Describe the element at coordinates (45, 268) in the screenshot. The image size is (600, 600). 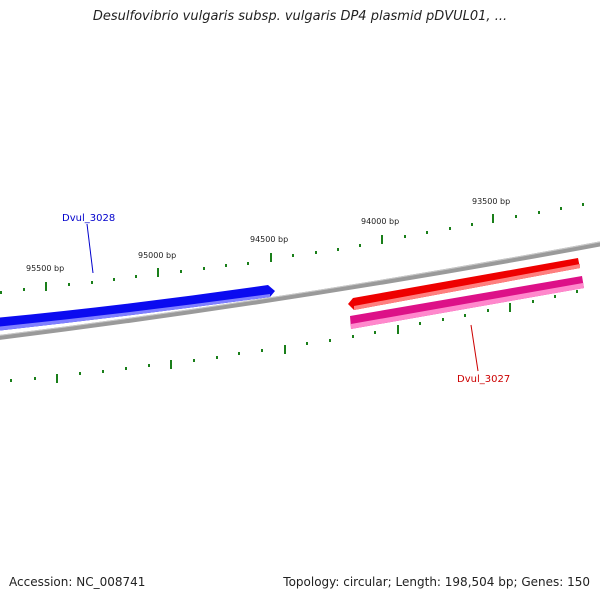
I see `tick-label: 95500 bp` at that location.